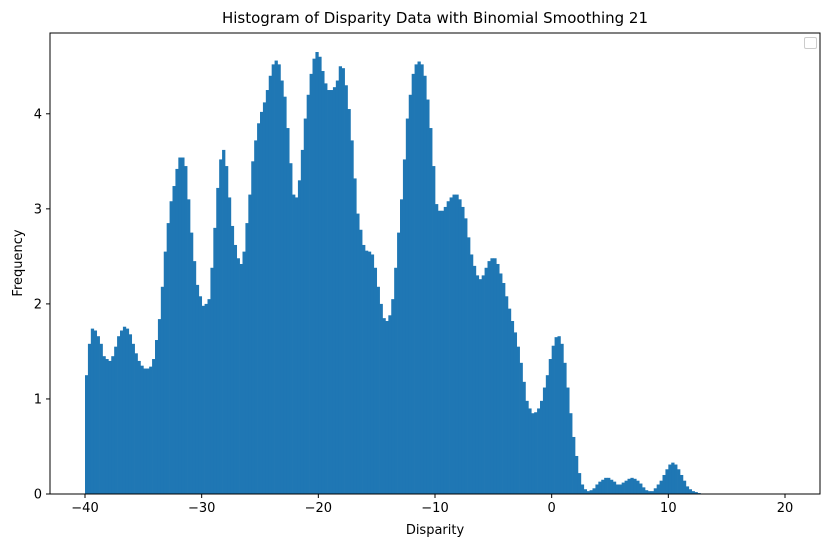 The width and height of the screenshot is (833, 547). I want to click on x-tick-label: −40, so click(84, 508).